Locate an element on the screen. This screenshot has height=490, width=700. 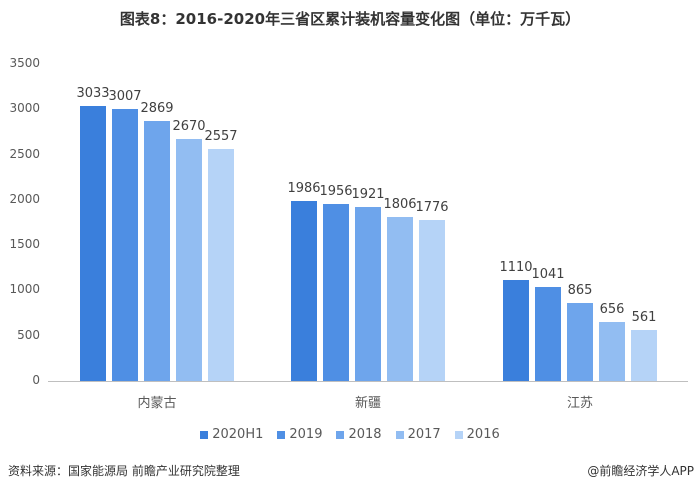
legend-label: 2016 is located at coordinates (483, 434).